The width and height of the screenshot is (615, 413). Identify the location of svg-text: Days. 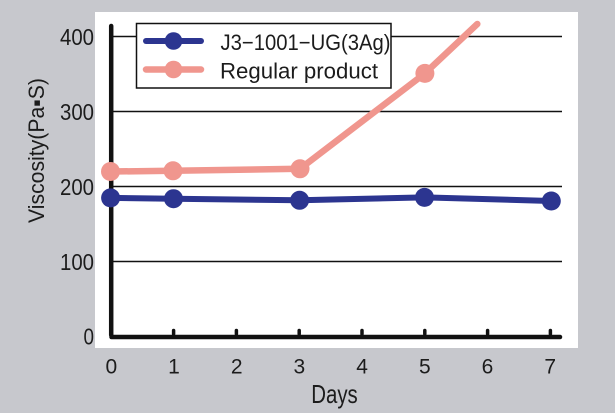
(334, 394).